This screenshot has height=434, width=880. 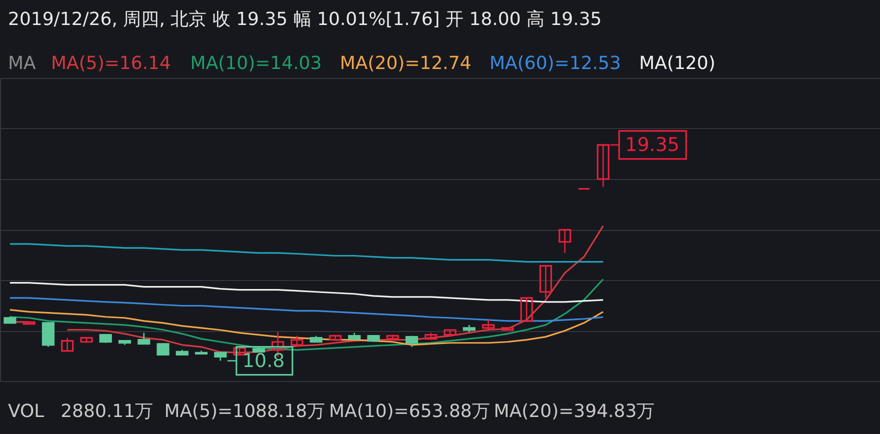 I want to click on chart-title: 2019/12/26, 周四, 北京 收 19.35 幅 10.01%[1.76] 开 18.00 高 19.35, so click(x=305, y=19).